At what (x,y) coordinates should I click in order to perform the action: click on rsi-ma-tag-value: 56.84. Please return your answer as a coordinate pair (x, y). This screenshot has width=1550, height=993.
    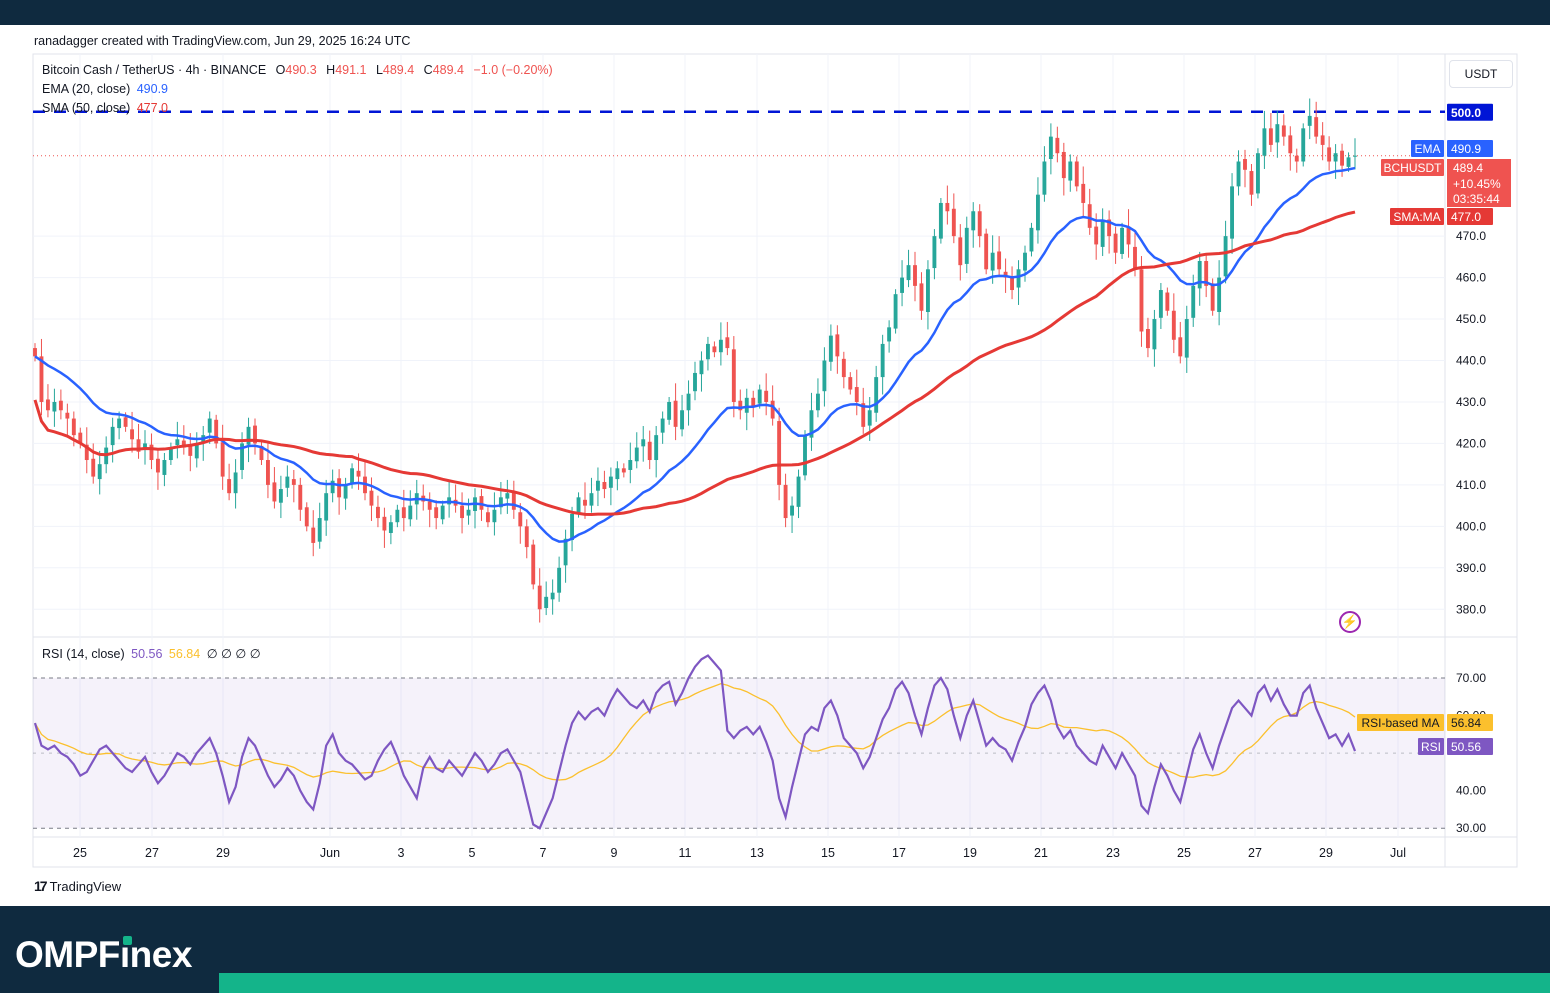
    Looking at the image, I should click on (1470, 722).